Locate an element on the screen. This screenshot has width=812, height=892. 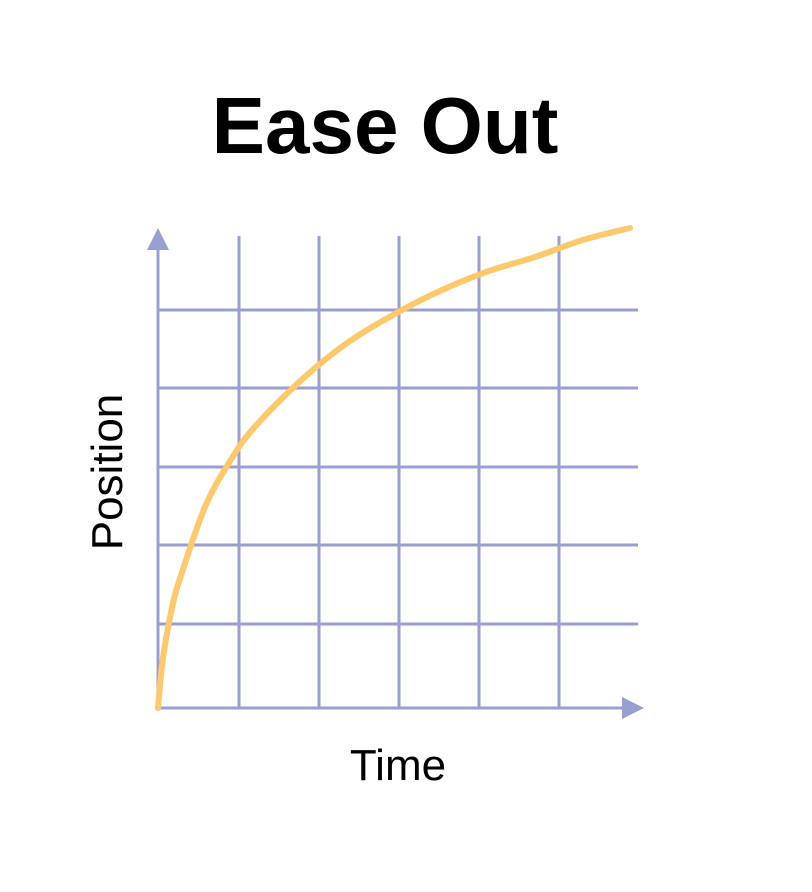
x-axis-label: Time is located at coordinates (398, 765).